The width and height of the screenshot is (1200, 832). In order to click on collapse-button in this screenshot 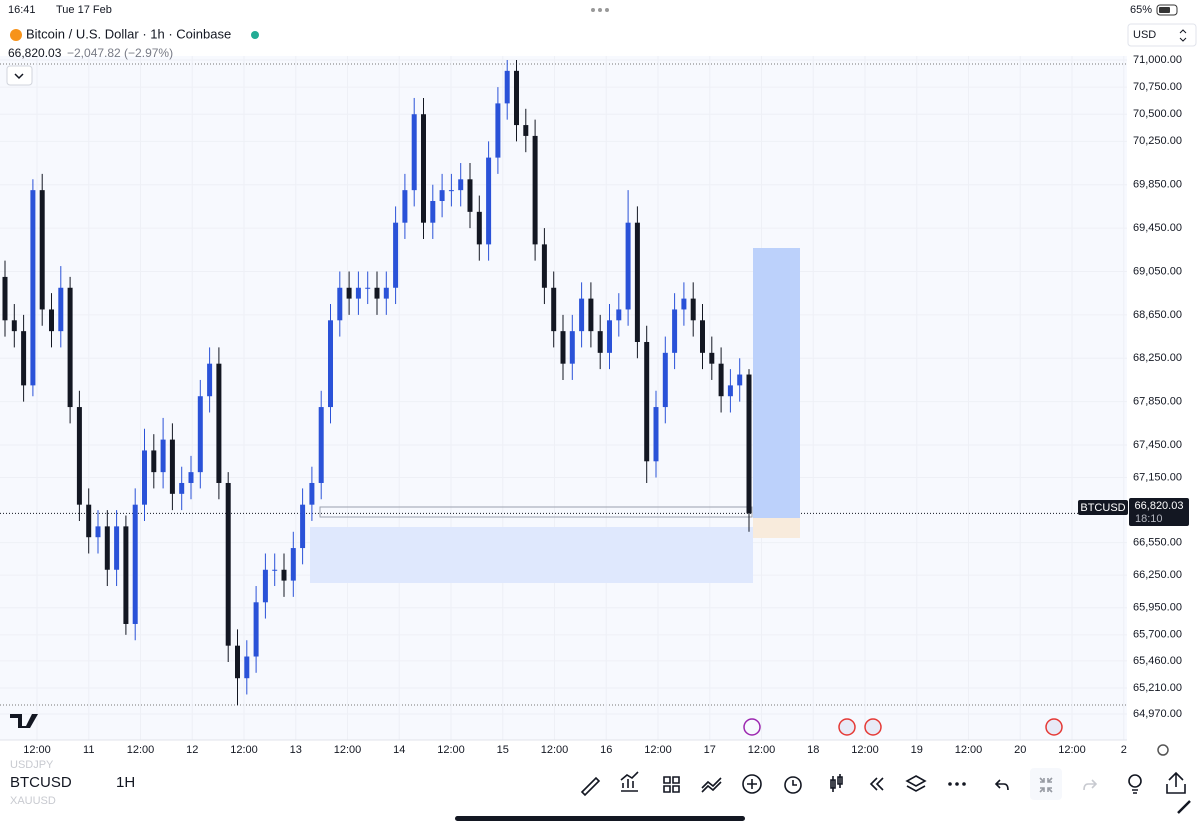, I will do `click(19, 75)`.